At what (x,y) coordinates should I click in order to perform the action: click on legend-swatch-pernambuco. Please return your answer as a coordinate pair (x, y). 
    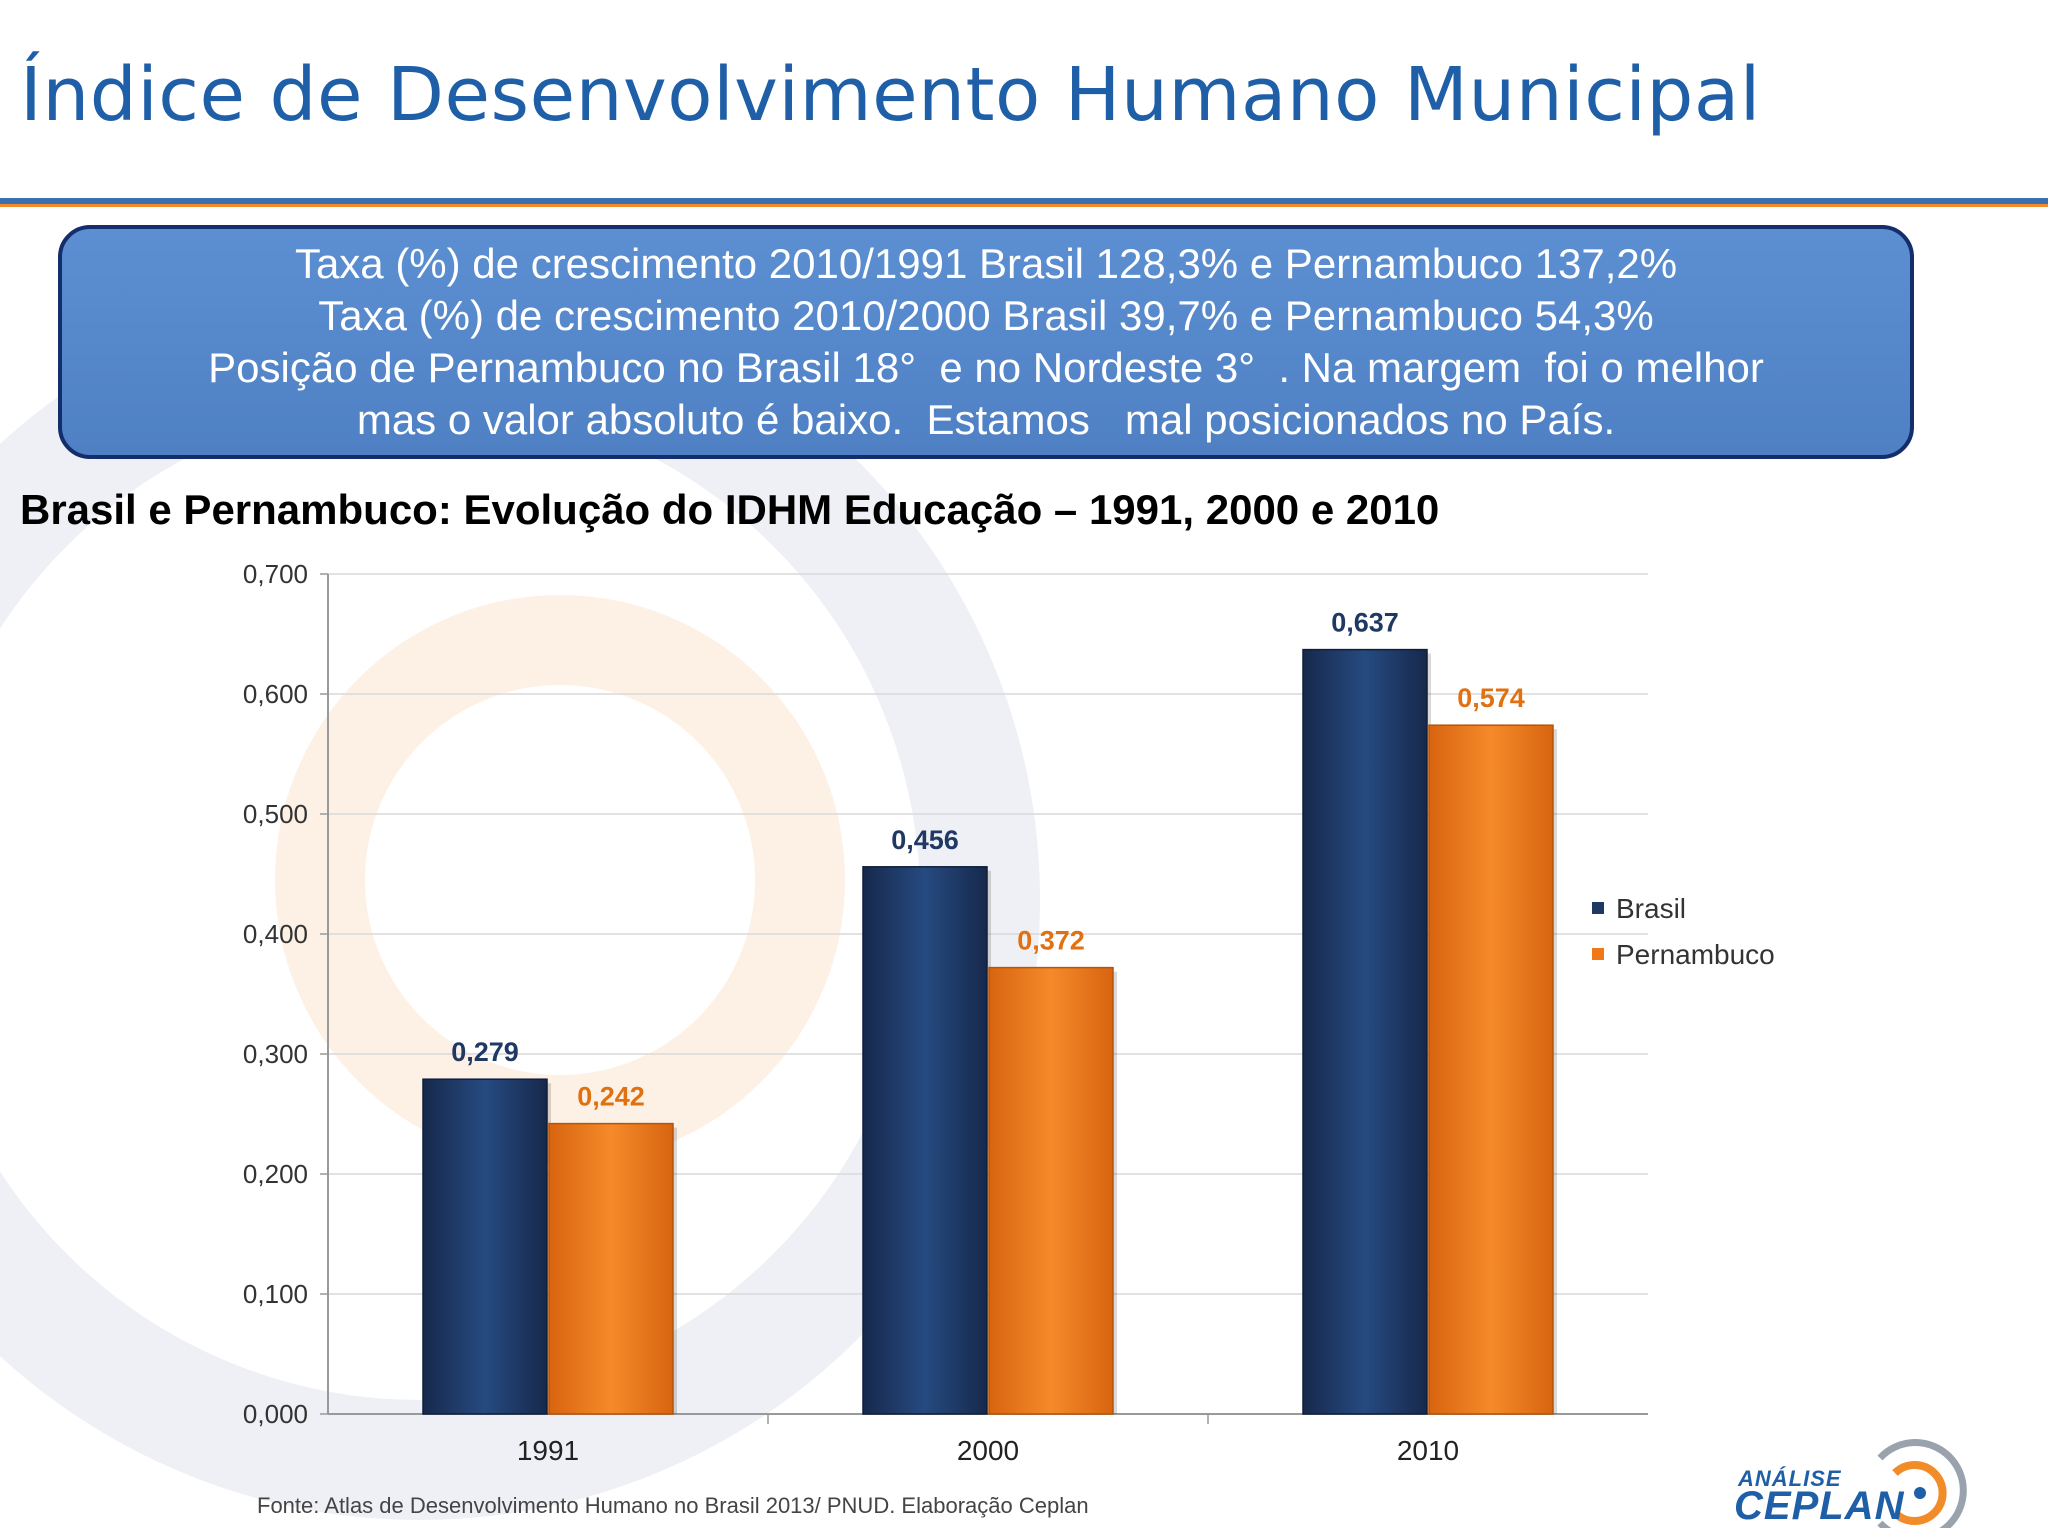
    Looking at the image, I should click on (1598, 954).